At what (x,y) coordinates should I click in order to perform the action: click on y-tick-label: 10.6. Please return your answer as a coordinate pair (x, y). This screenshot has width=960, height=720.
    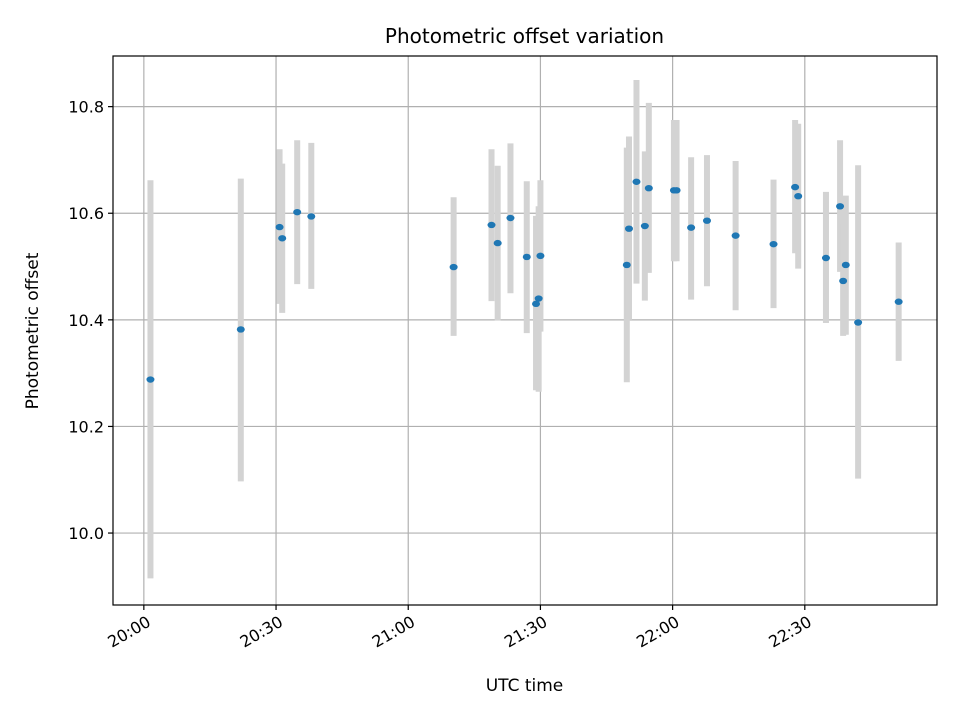
    Looking at the image, I should click on (86, 213).